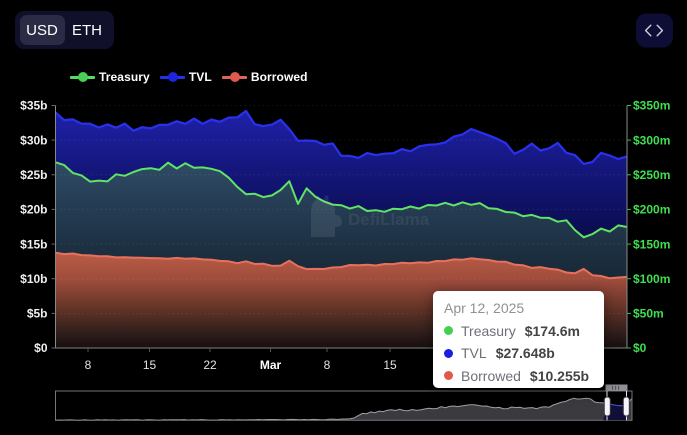  What do you see at coordinates (33, 210) in the screenshot?
I see `svg-text: $20b` at bounding box center [33, 210].